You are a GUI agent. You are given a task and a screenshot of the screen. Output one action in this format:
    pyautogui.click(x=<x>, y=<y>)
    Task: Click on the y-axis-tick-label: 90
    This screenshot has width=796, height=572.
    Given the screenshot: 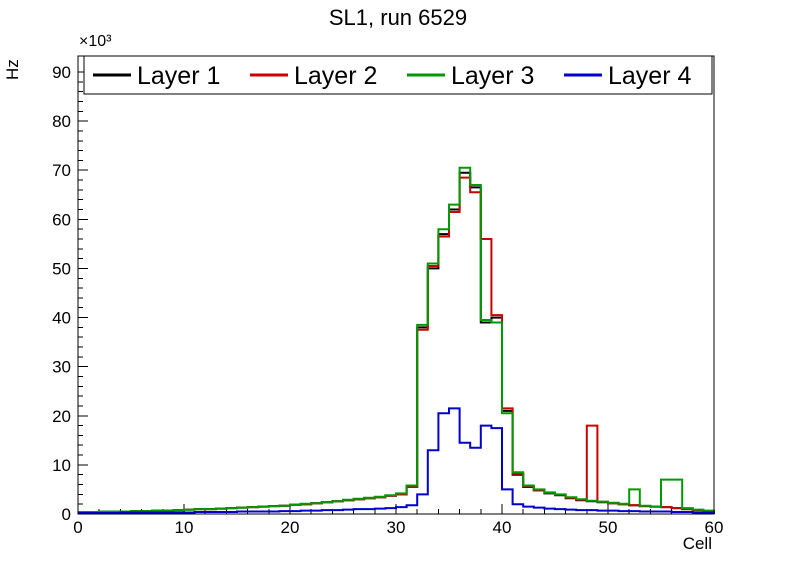 What is the action you would take?
    pyautogui.click(x=61, y=72)
    